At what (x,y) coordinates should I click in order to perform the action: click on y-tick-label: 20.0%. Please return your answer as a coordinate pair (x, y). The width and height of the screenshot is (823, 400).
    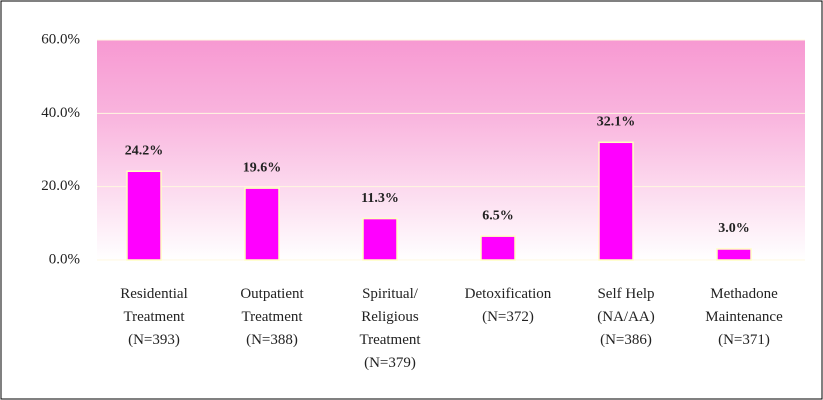
    Looking at the image, I should click on (60, 186).